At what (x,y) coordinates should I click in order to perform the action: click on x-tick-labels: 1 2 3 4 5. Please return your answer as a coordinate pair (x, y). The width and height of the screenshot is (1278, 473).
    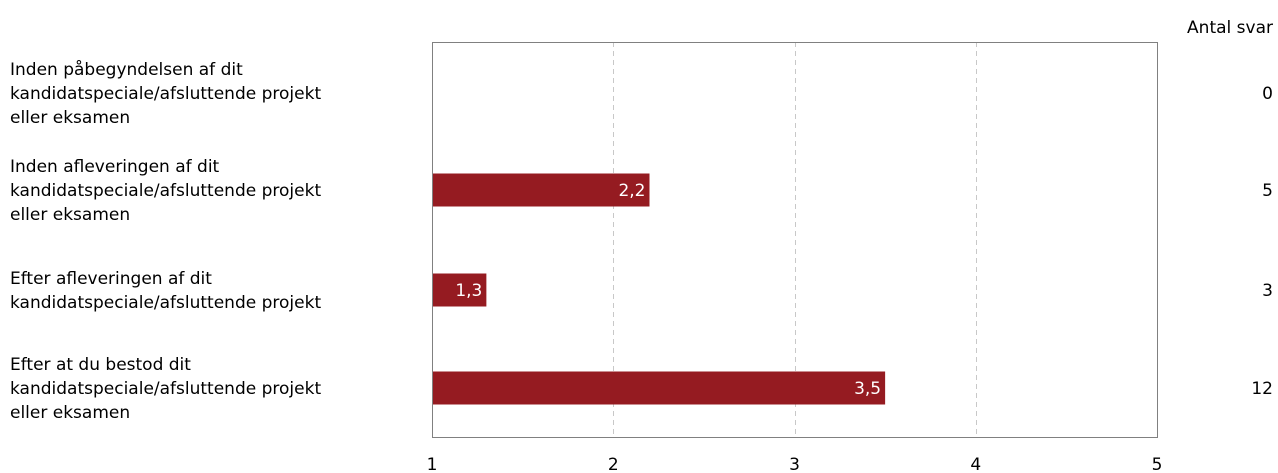
    Looking at the image, I should click on (795, 464).